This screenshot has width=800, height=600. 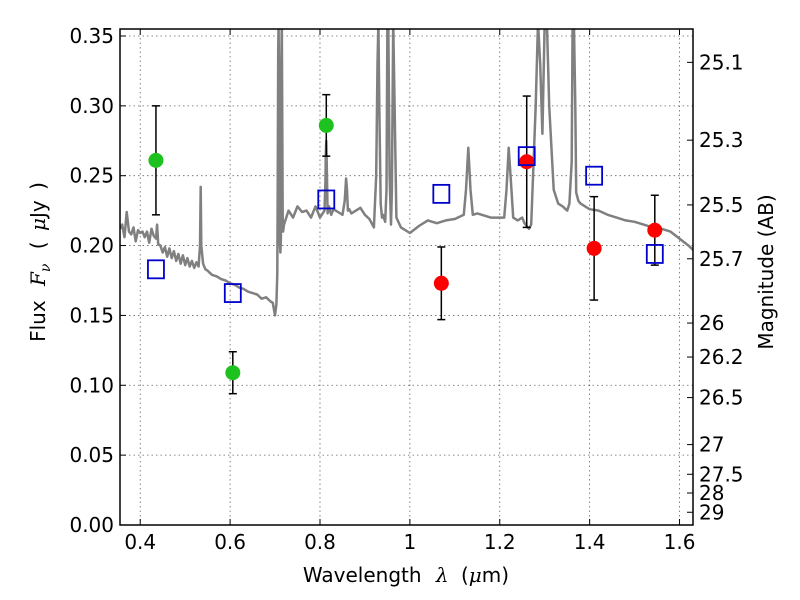 I want to click on y-tick-label: 0.05, so click(x=91, y=455).